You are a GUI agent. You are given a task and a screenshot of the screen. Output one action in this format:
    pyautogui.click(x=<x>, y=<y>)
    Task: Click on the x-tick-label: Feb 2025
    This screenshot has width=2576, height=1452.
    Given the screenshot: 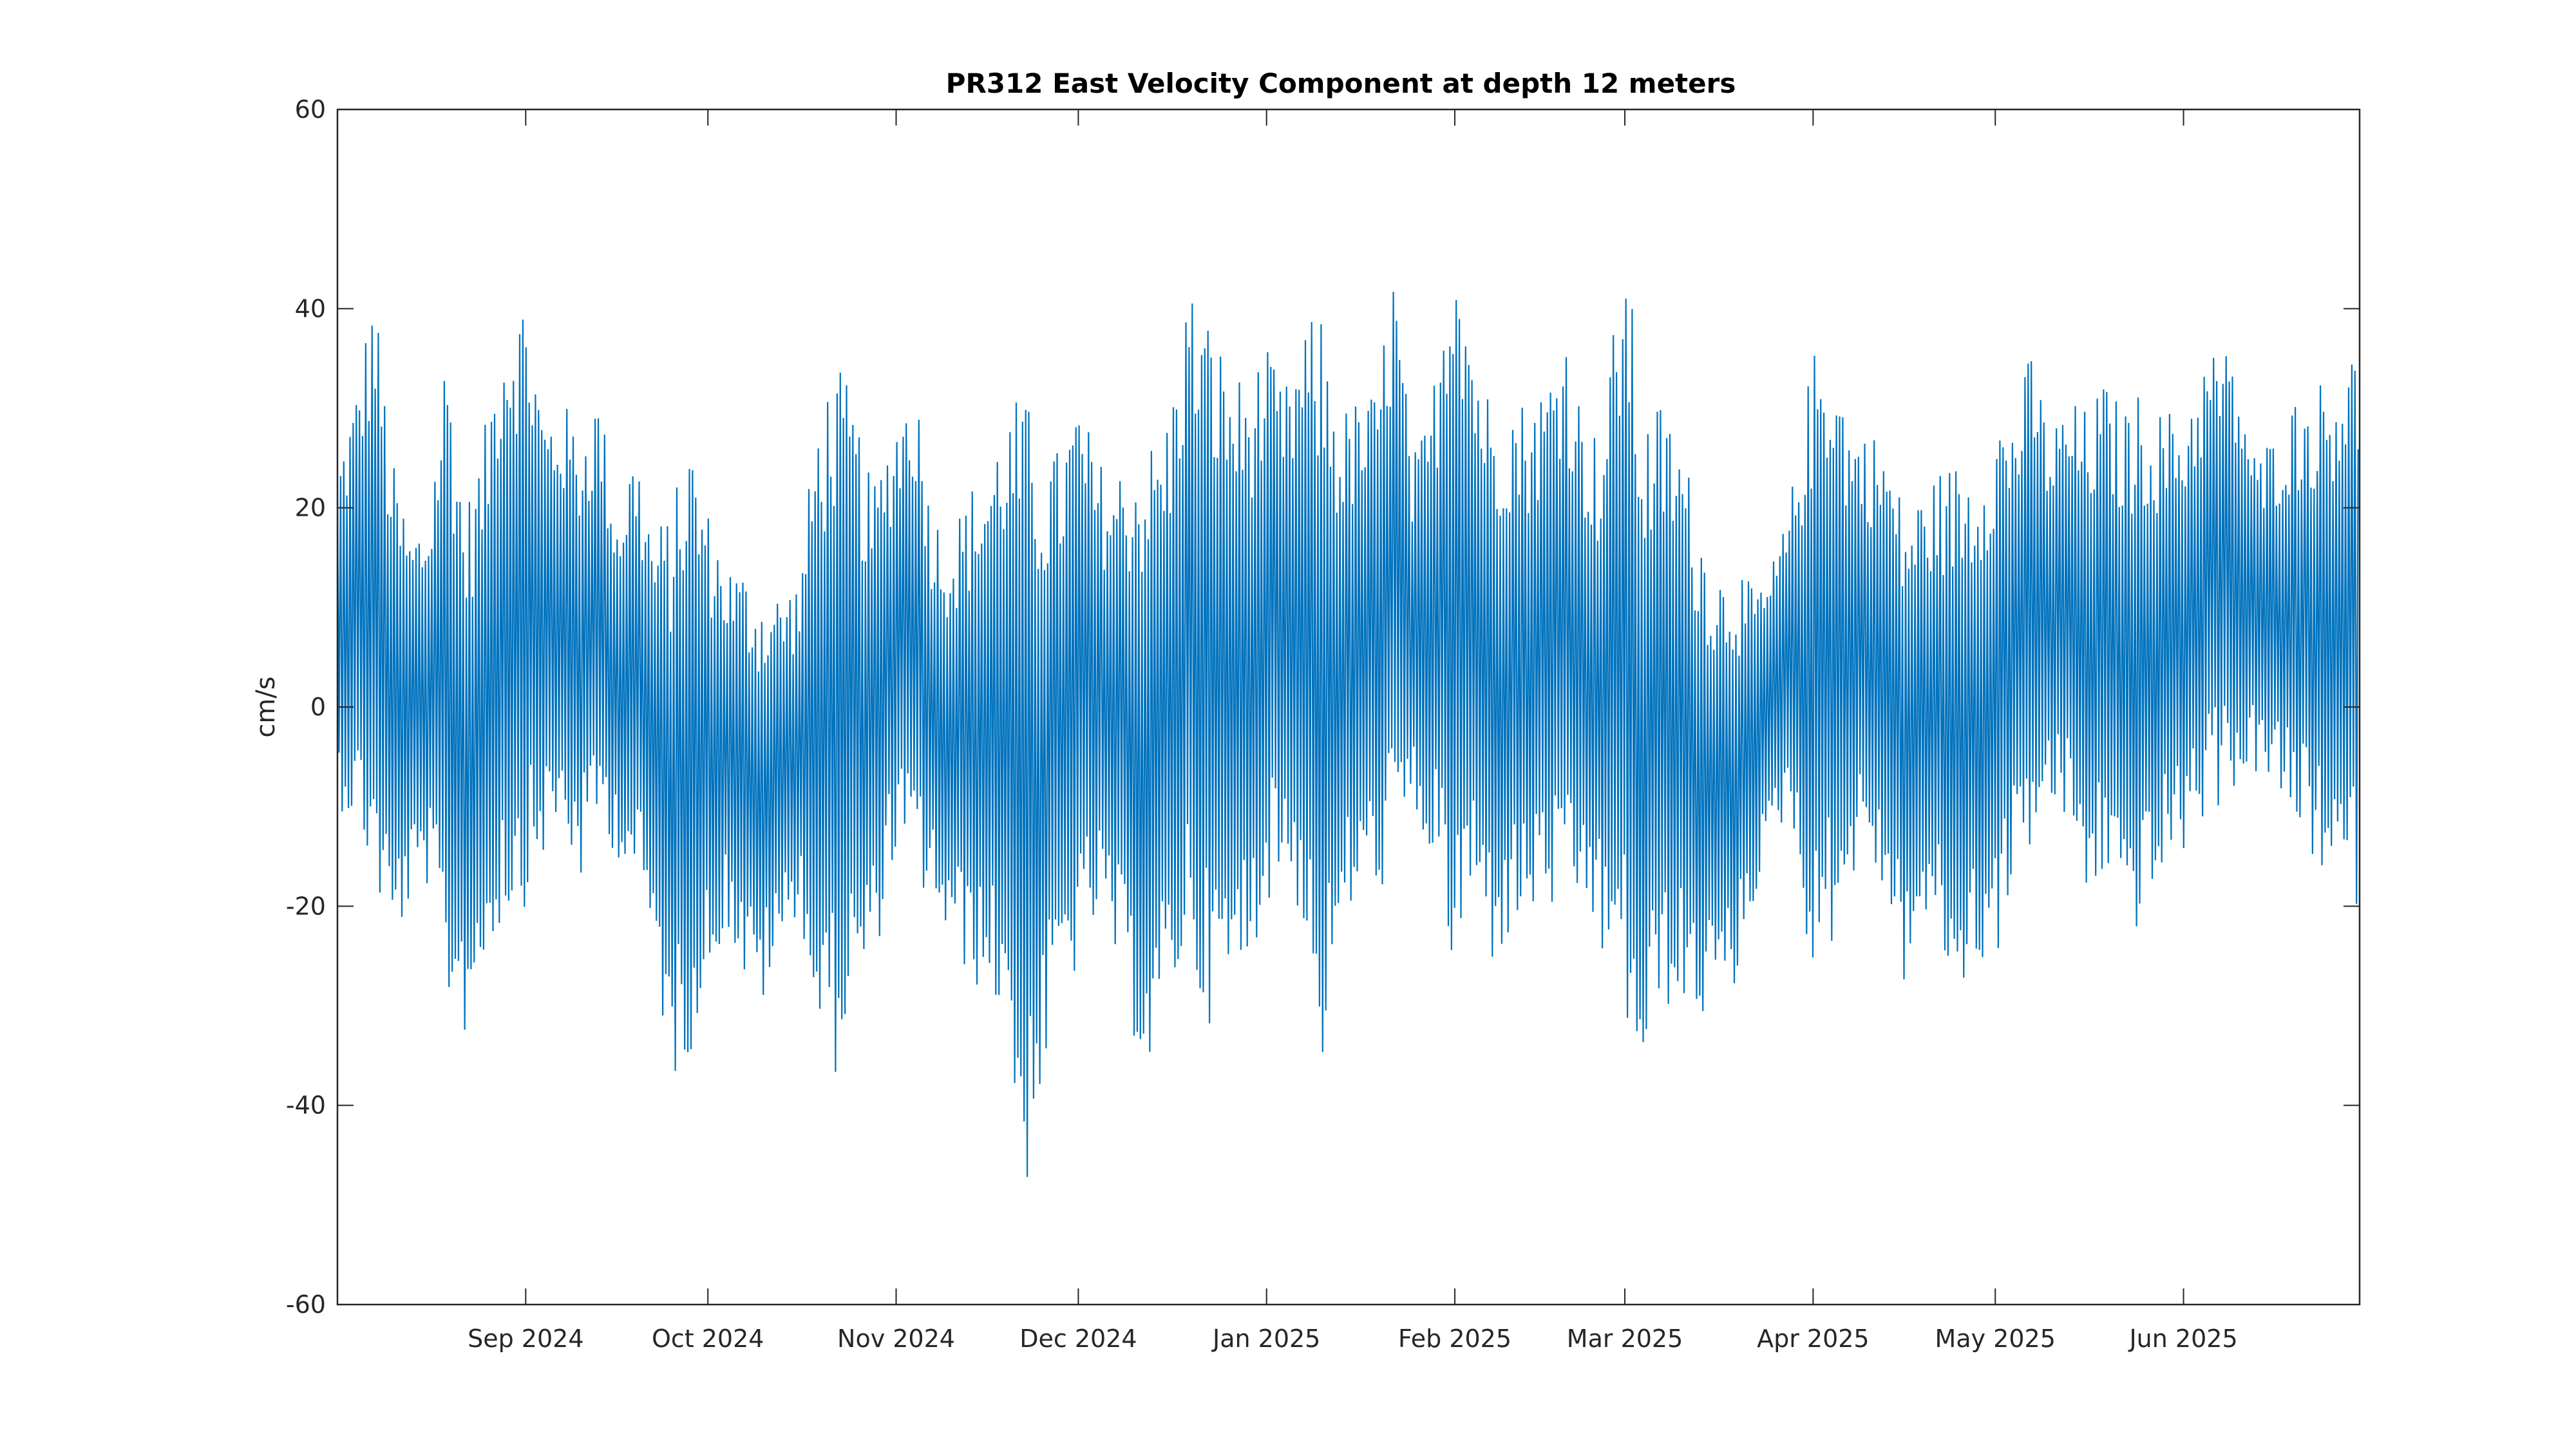 What is the action you would take?
    pyautogui.click(x=1454, y=1339)
    